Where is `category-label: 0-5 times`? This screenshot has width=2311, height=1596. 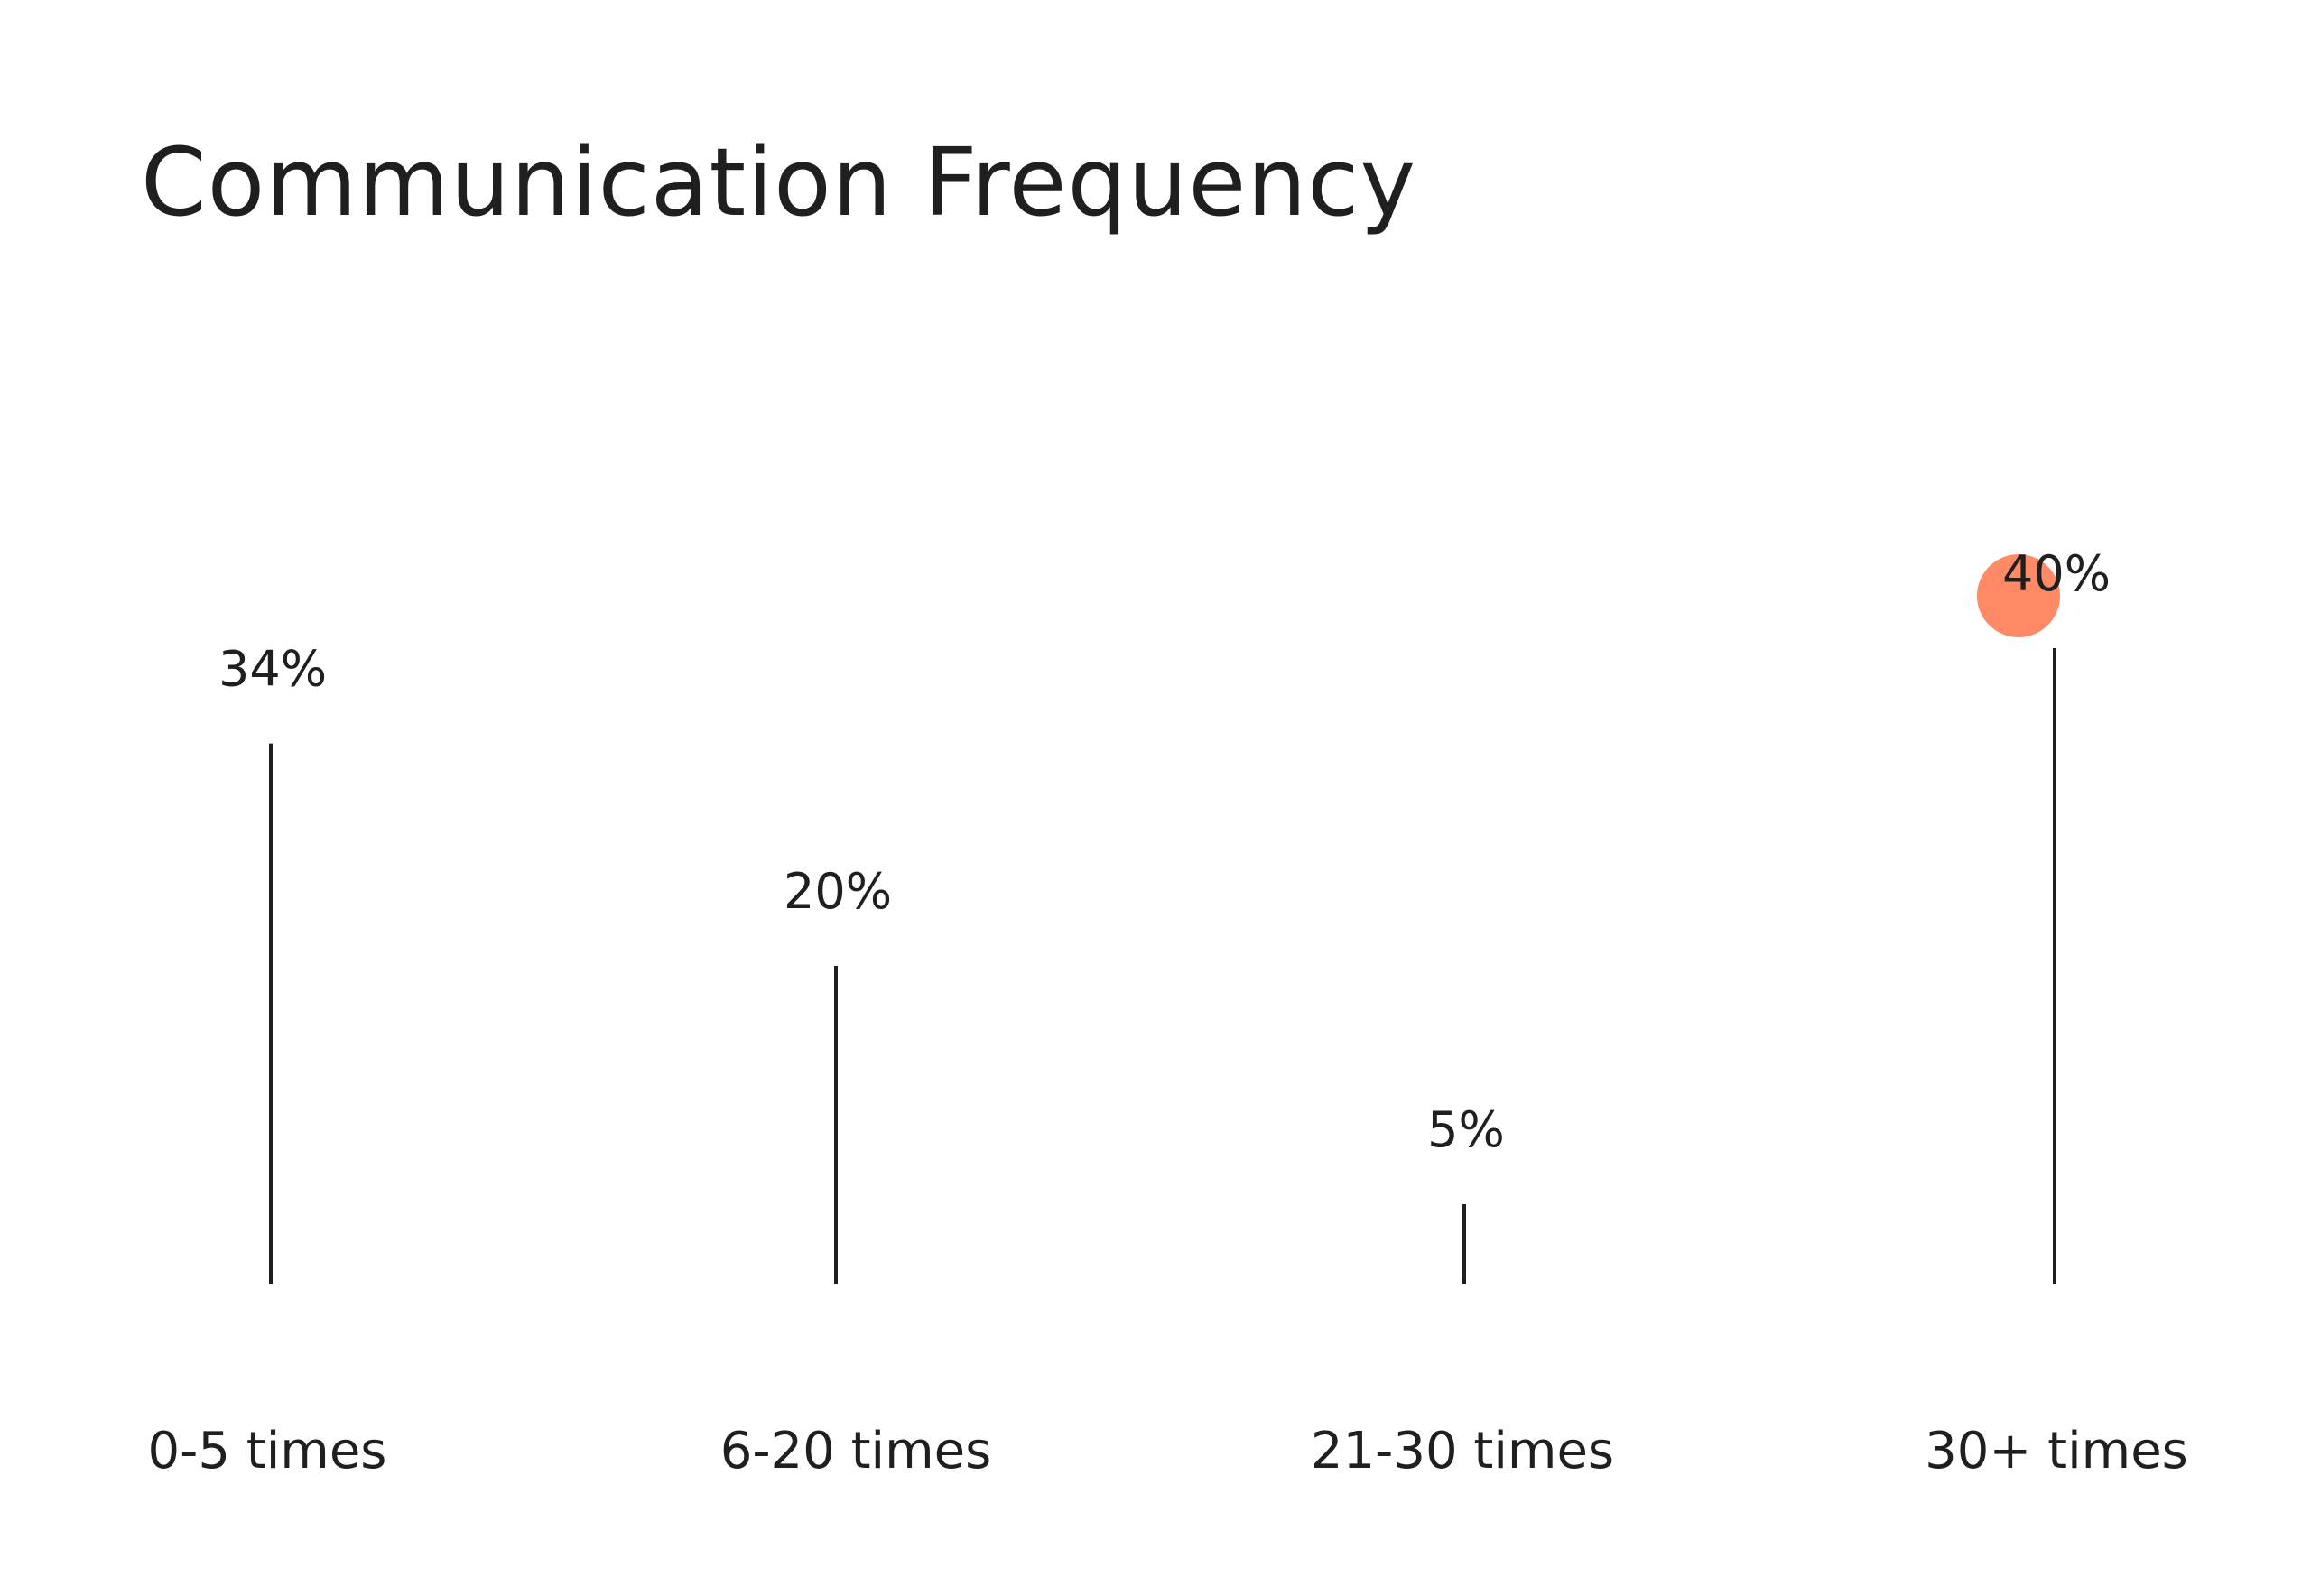
category-label: 0-5 times is located at coordinates (267, 1451).